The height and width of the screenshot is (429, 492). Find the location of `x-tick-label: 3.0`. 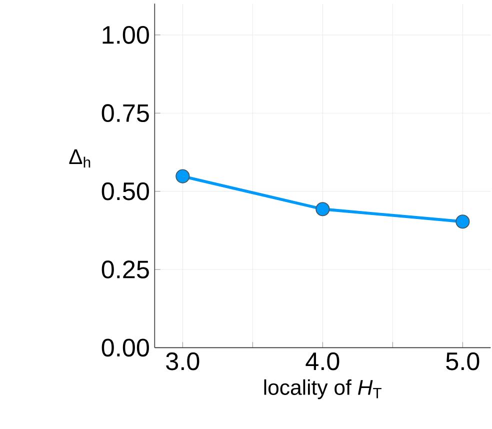

x-tick-label: 3.0 is located at coordinates (183, 361).